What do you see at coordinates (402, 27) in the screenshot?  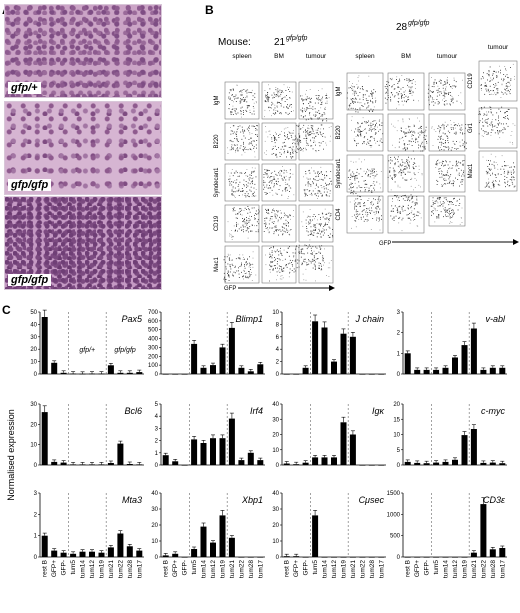 I see `mouse-28-label: 28` at bounding box center [402, 27].